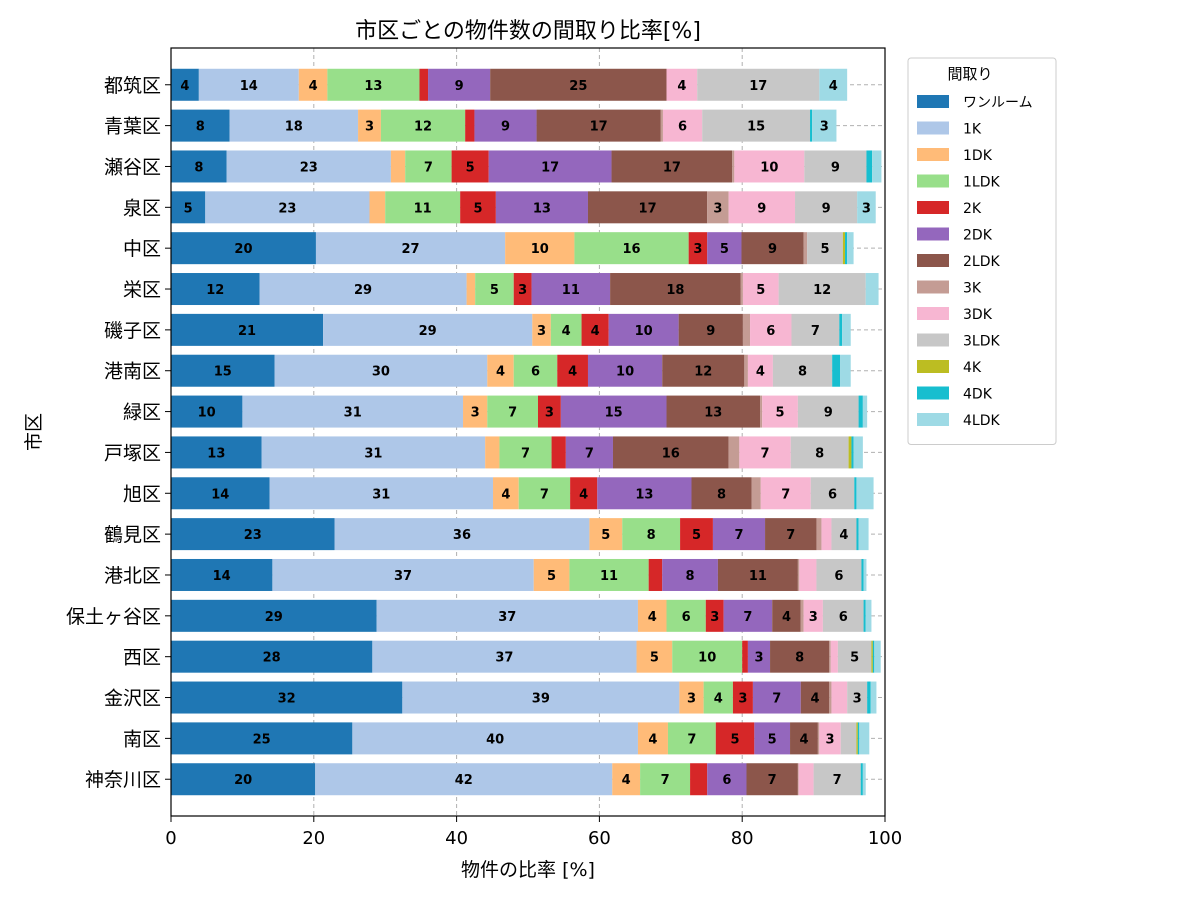  I want to click on bar-value-label: 9, so click(772, 249).